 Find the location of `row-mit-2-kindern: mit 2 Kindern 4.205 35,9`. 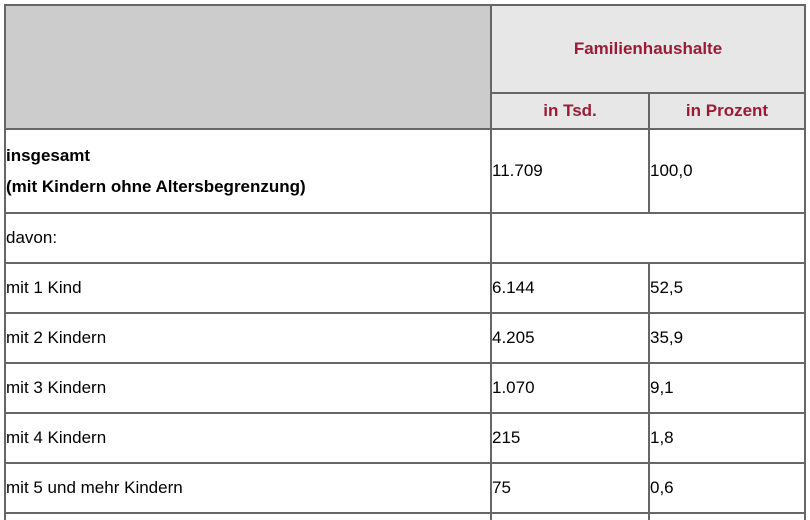

row-mit-2-kindern: mit 2 Kindern 4.205 35,9 is located at coordinates (405, 338).